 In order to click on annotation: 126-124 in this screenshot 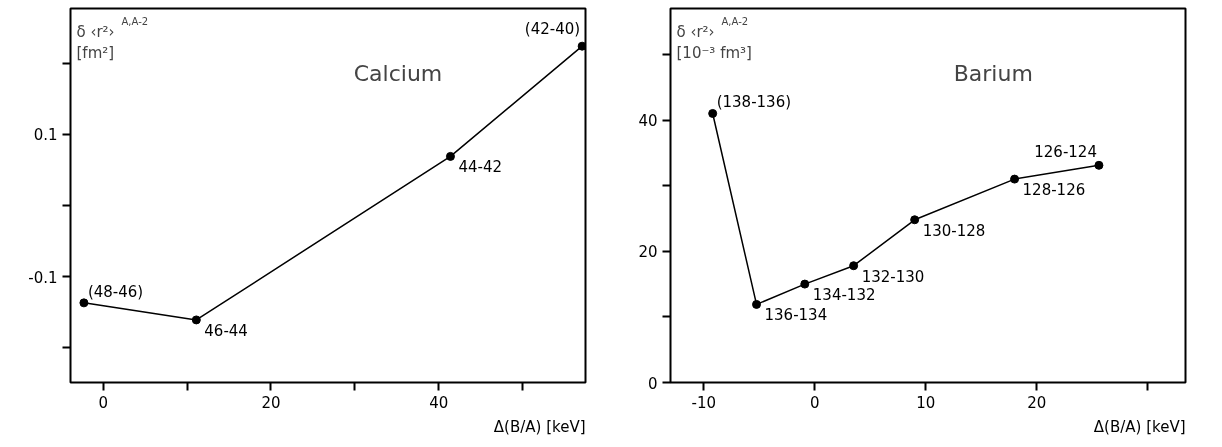, I will do `click(1065, 152)`.